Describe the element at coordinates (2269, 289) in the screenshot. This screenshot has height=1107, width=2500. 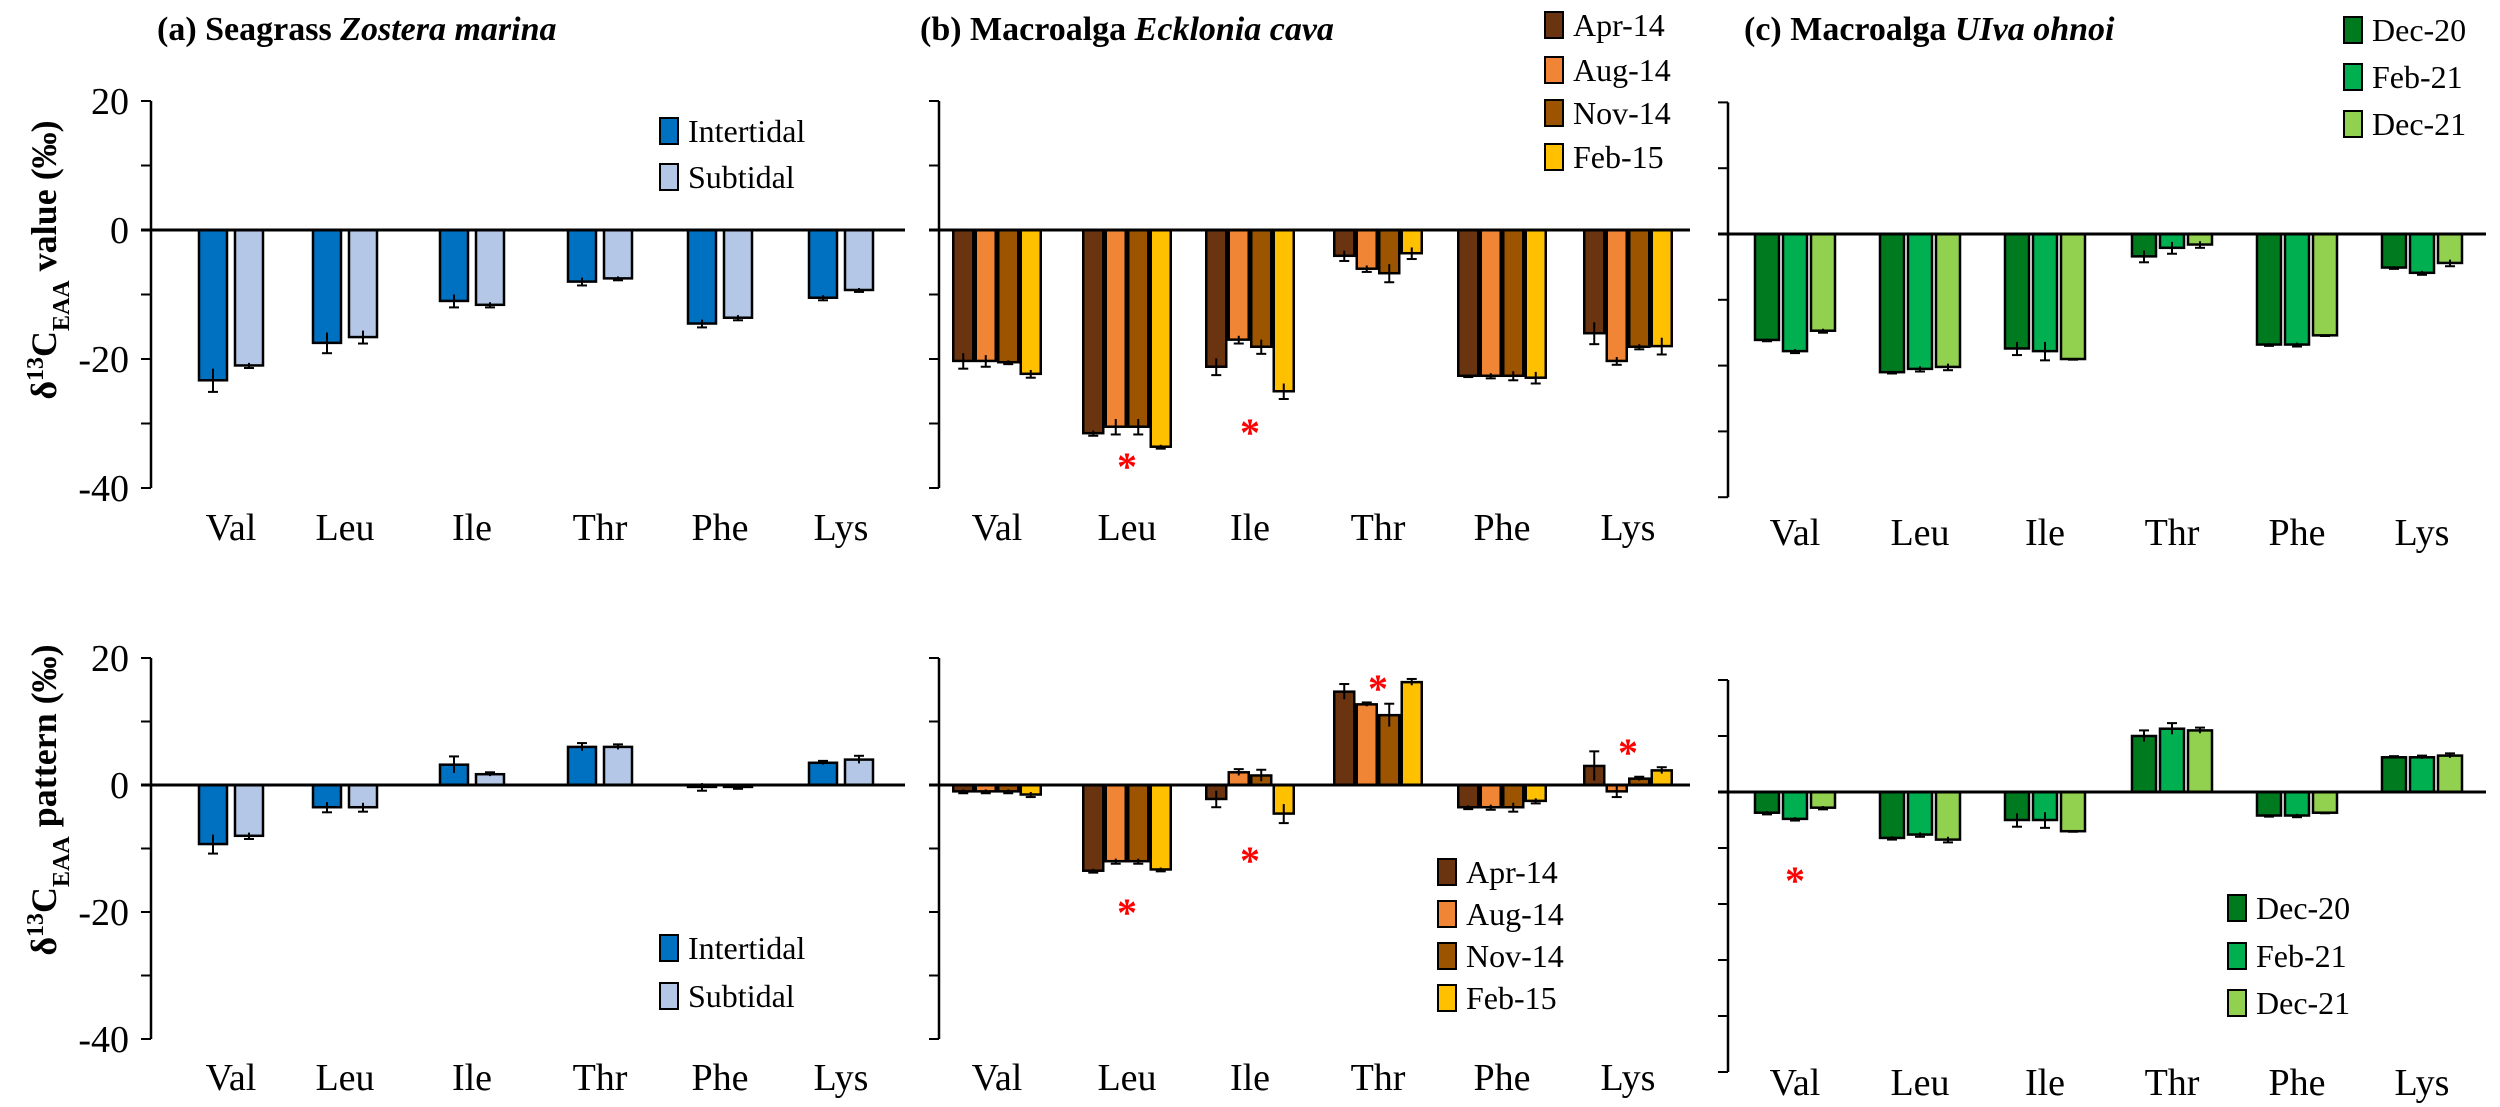
I see `bar-Dec-20-Phe` at that location.